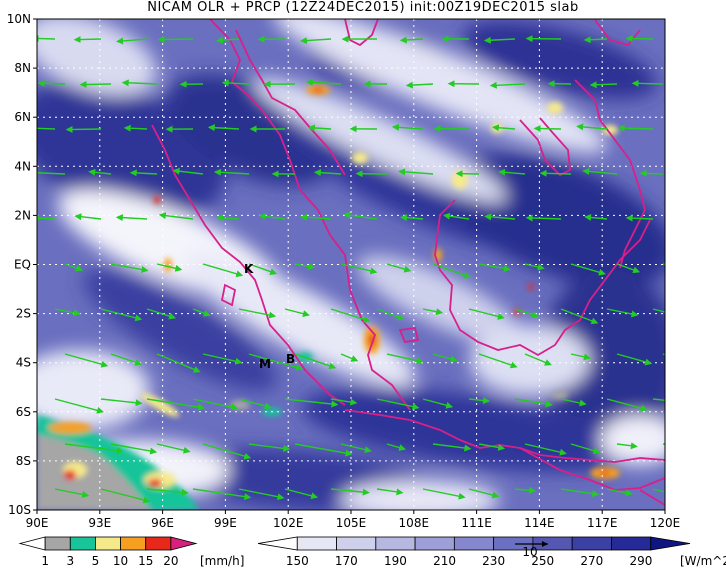 The width and height of the screenshot is (726, 571). What do you see at coordinates (145, 561) in the screenshot?
I see `precip-colorbar-tick: 15` at bounding box center [145, 561].